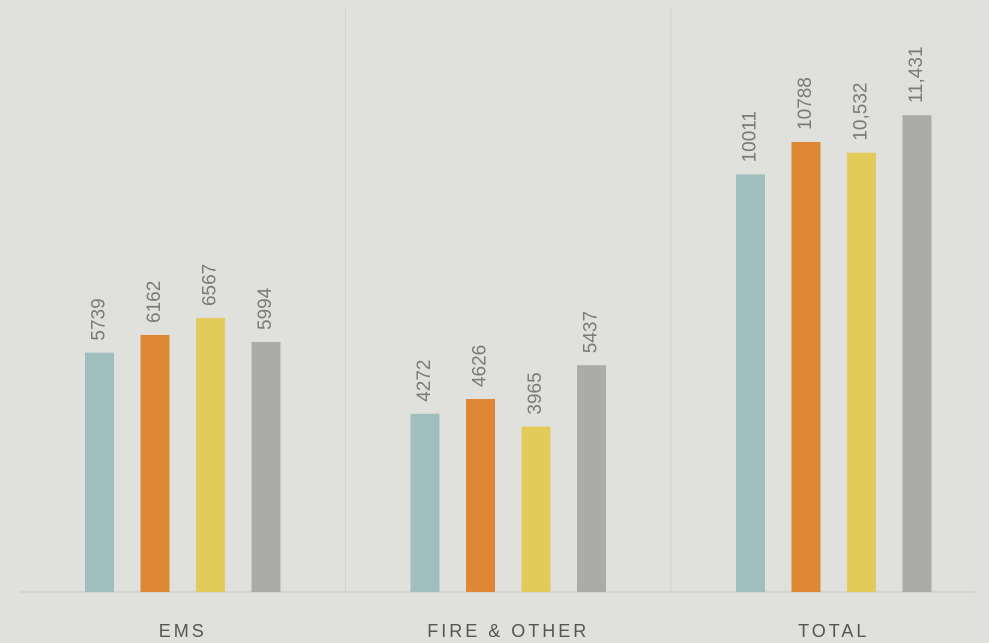  Describe the element at coordinates (265, 308) in the screenshot. I see `data-label: 5994` at that location.